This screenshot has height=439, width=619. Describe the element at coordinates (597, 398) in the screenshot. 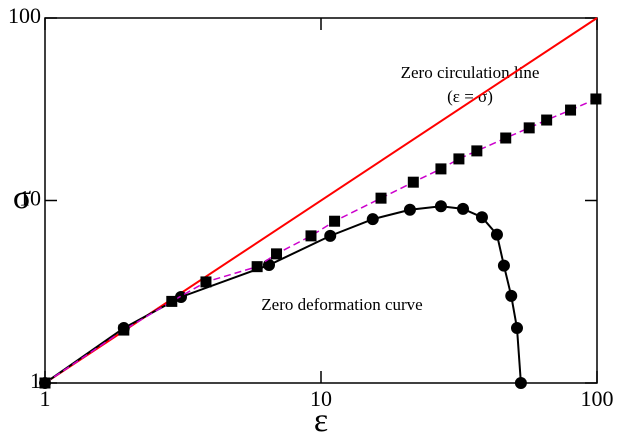

I see `x-tick-label: 100` at that location.